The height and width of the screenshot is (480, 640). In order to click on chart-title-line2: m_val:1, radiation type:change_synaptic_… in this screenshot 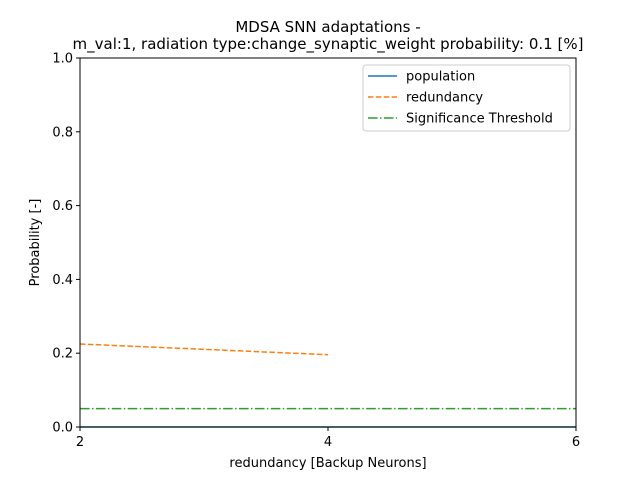, I will do `click(328, 44)`.